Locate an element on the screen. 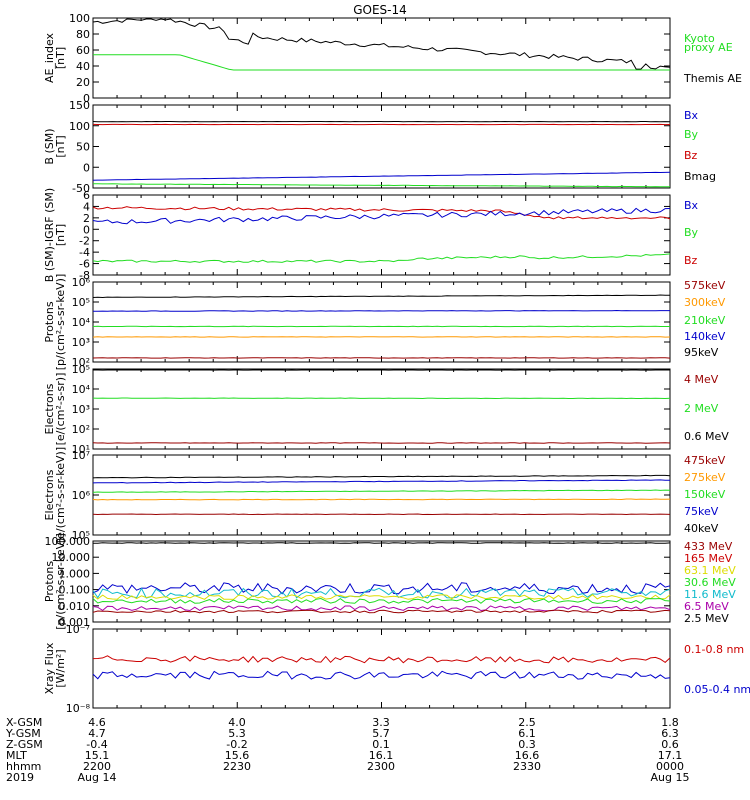  x-row-label: Z-GSM is located at coordinates (24, 744).